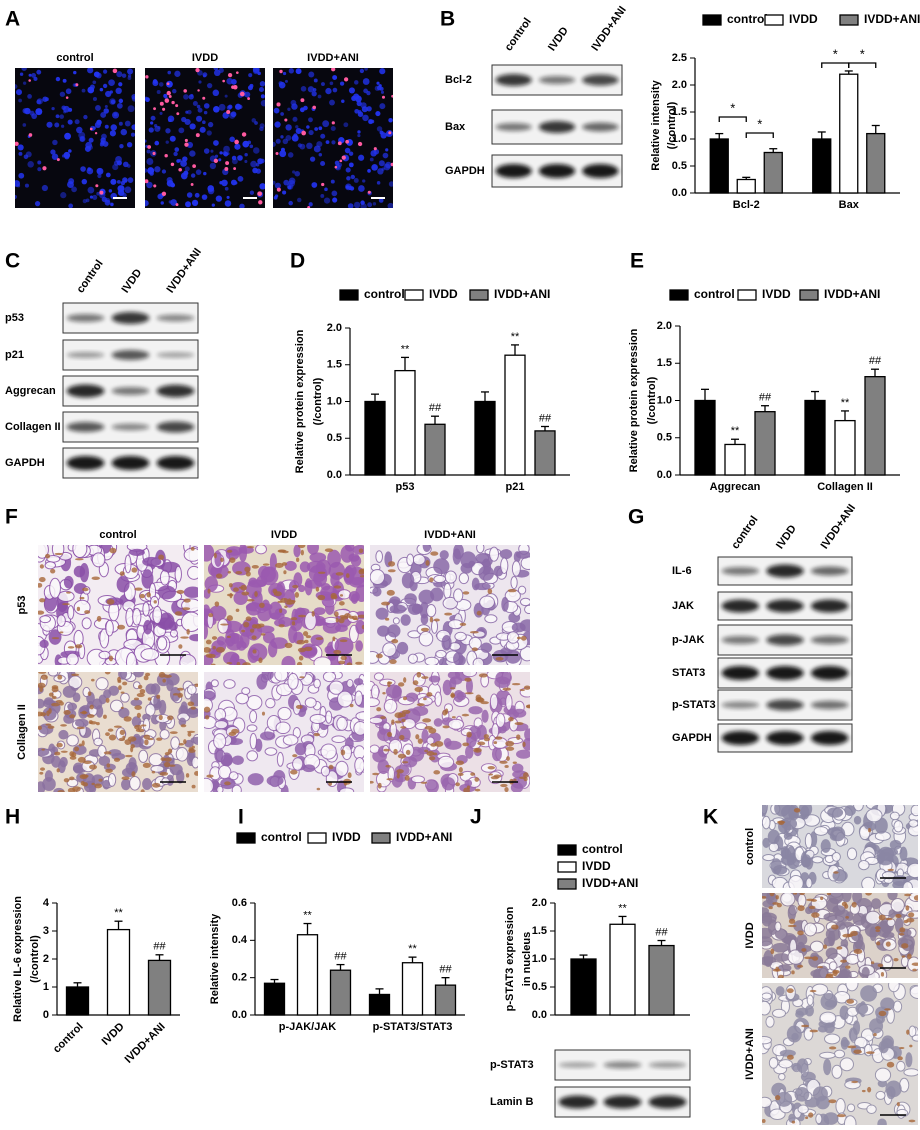 The width and height of the screenshot is (920, 1130). What do you see at coordinates (840, 935) in the screenshot?
I see `micrograph` at bounding box center [840, 935].